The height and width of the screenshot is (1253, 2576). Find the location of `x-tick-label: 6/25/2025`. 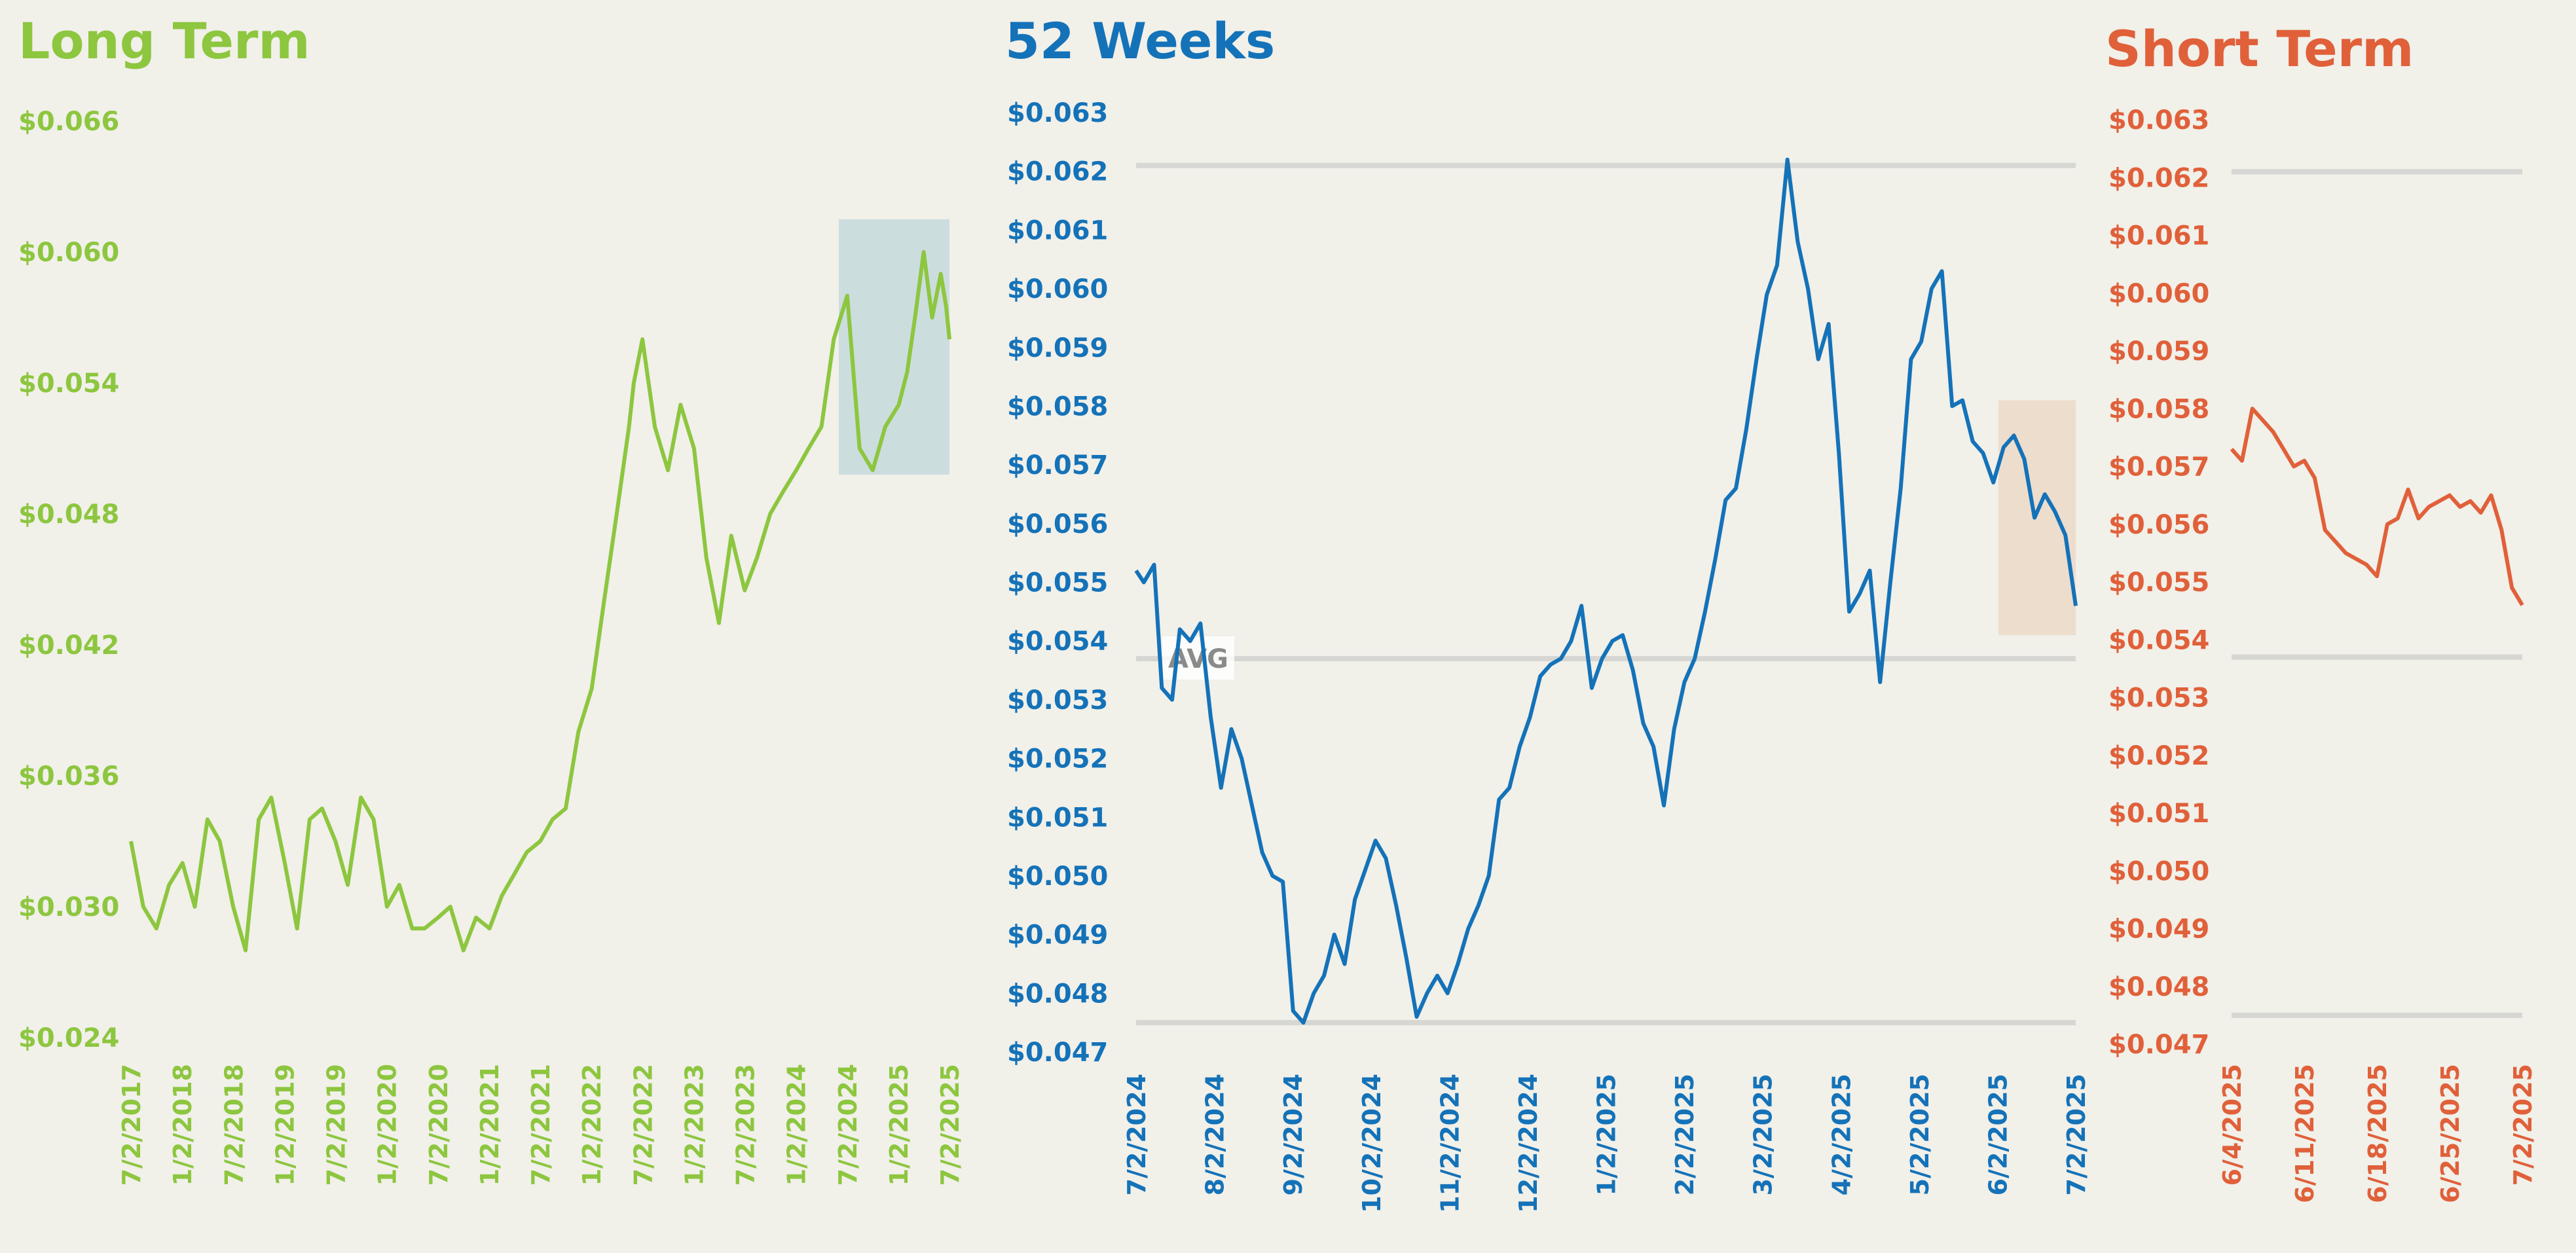

x-tick-label: 6/25/2025 is located at coordinates (2450, 1133).